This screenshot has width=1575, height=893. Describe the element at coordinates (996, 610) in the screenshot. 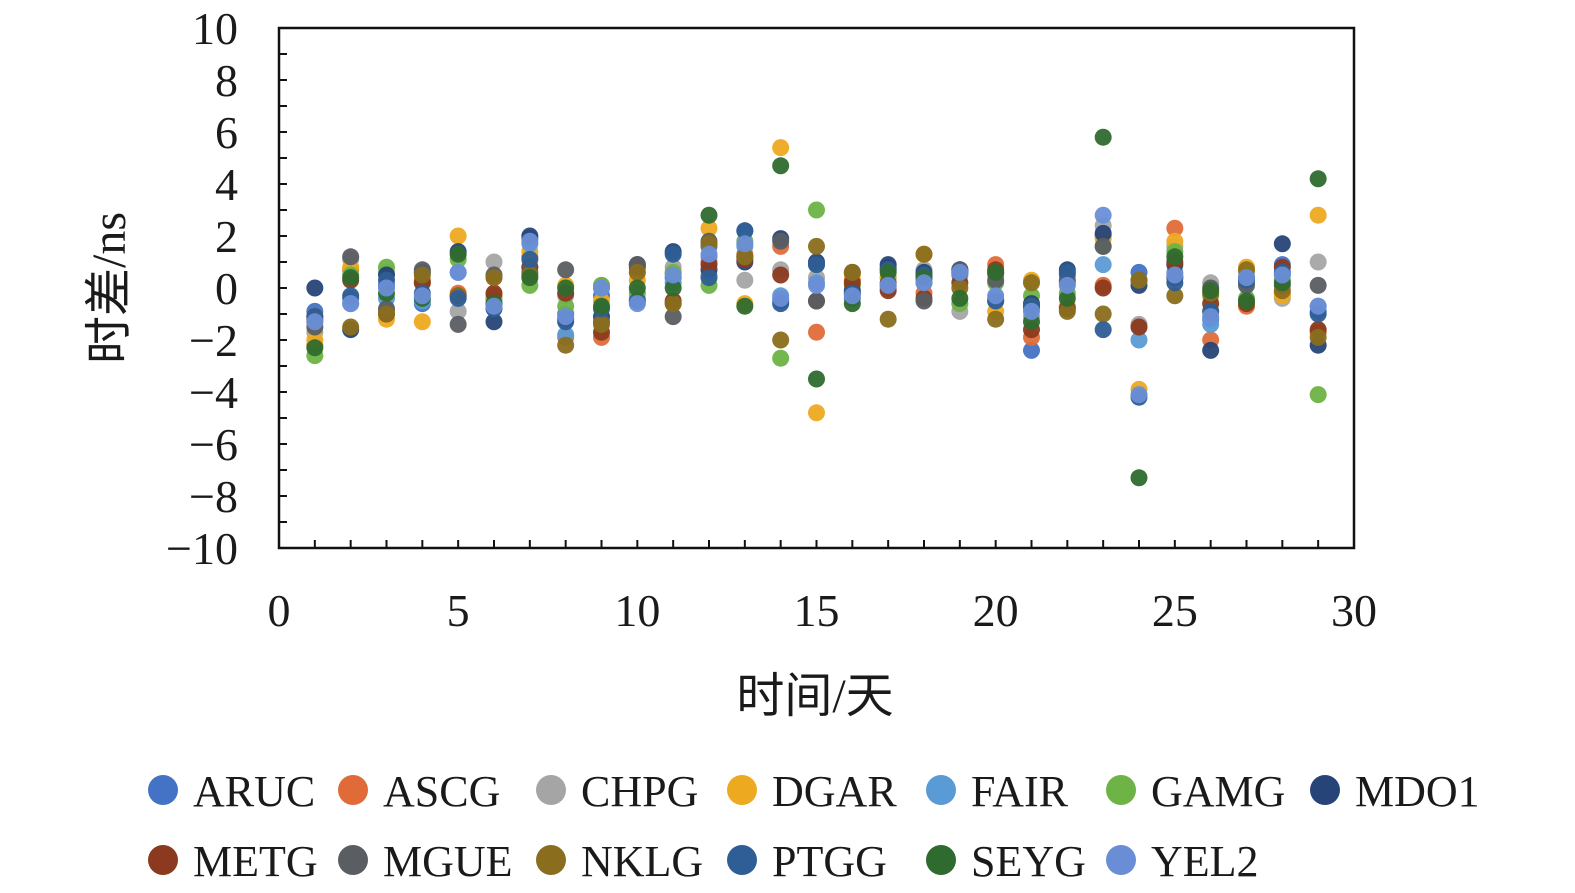

I see `x-tick-label: 20` at that location.